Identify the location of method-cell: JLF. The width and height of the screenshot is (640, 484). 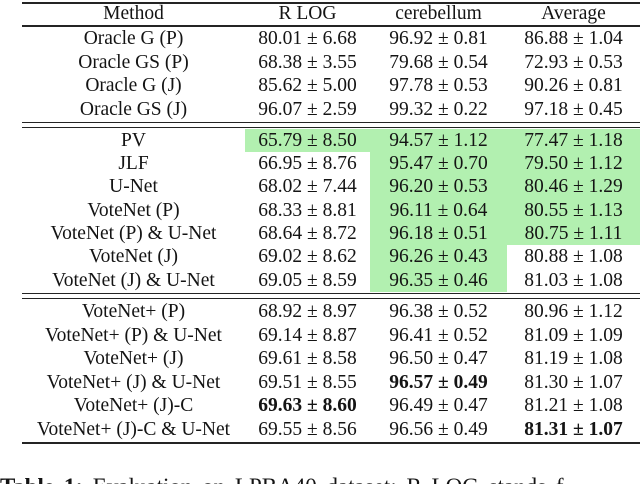
(133, 164).